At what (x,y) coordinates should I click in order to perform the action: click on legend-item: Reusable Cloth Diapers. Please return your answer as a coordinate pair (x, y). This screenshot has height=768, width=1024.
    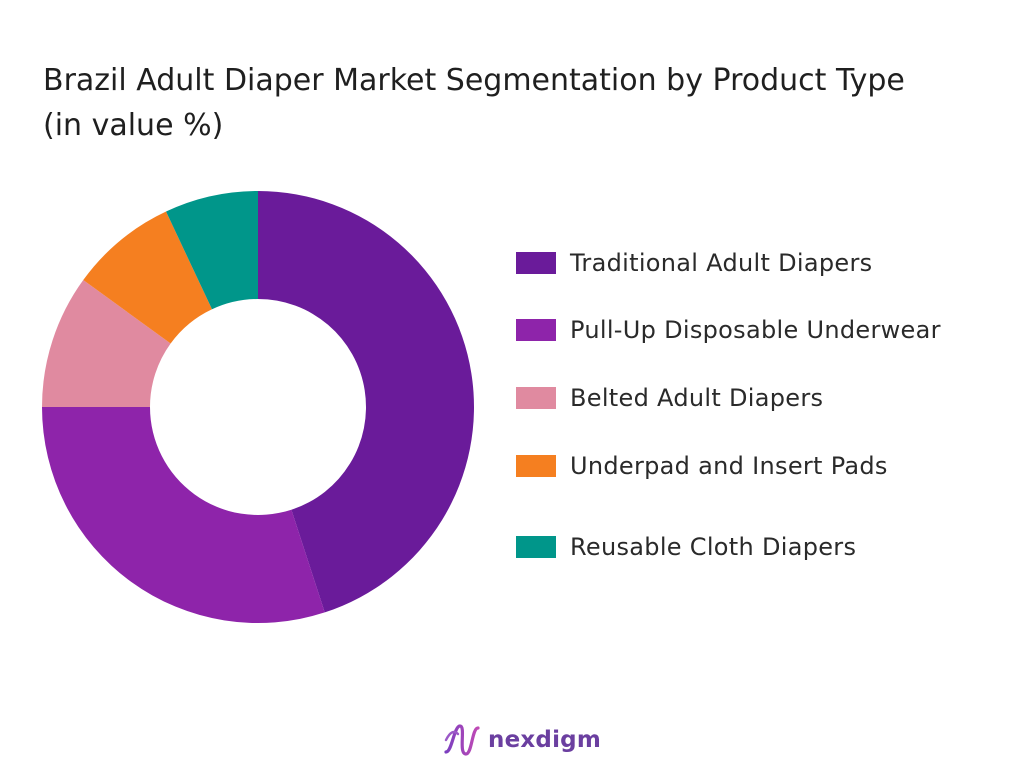
    Looking at the image, I should click on (686, 547).